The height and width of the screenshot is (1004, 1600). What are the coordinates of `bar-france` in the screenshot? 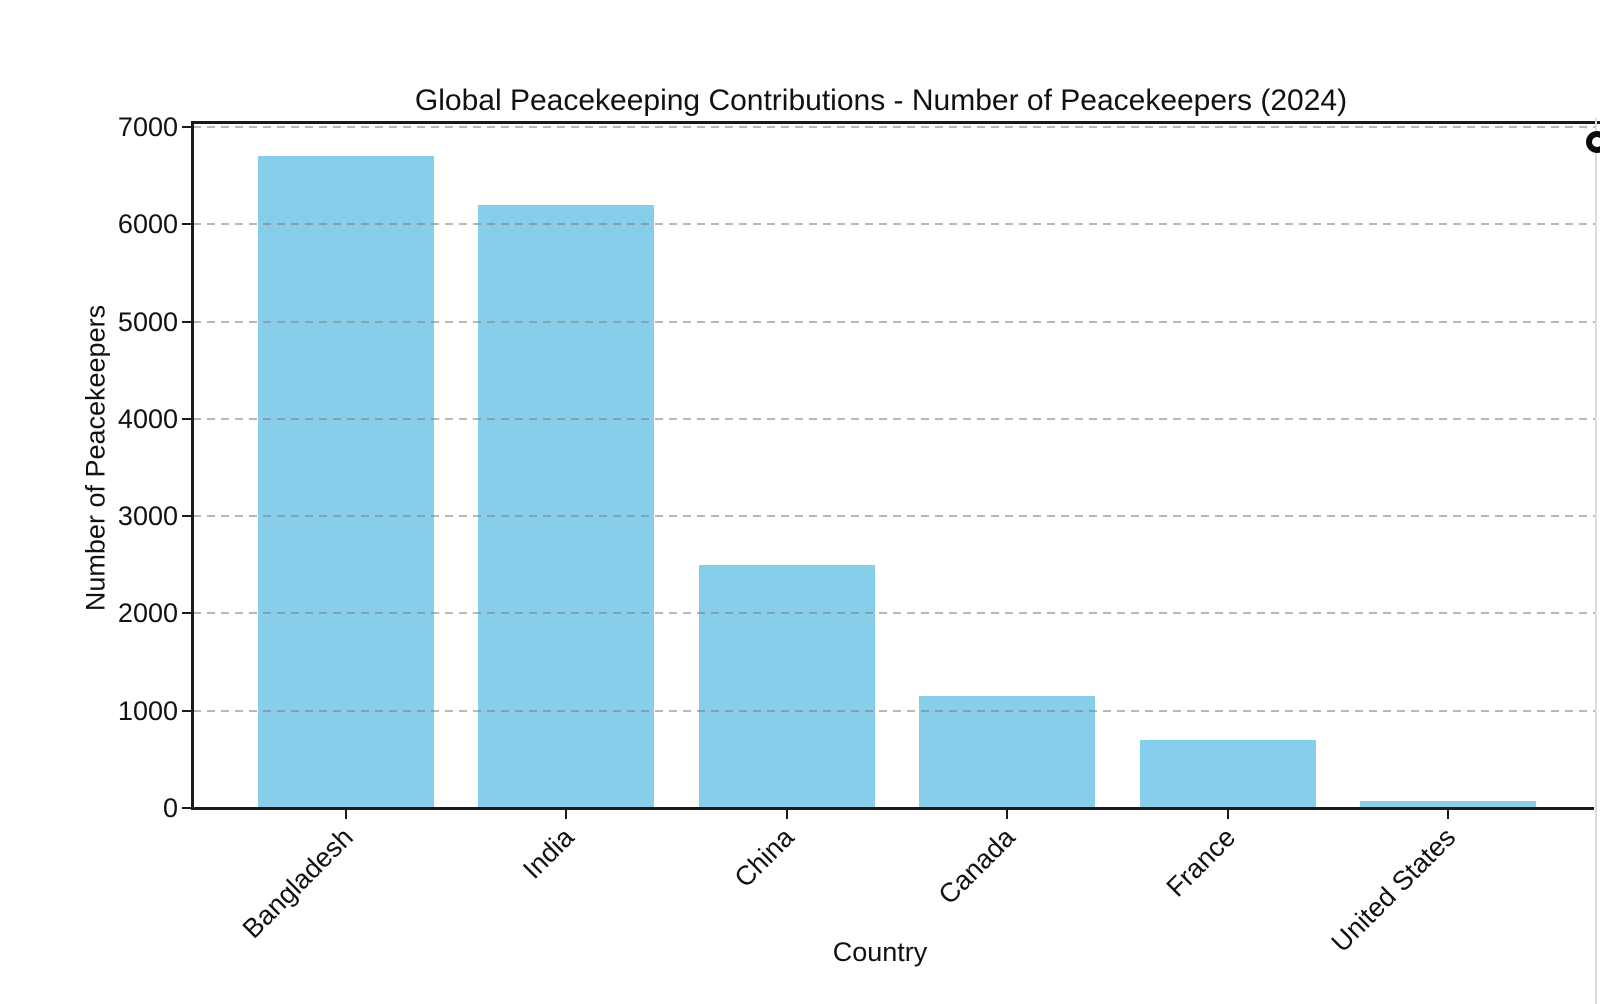 It's located at (1227, 773).